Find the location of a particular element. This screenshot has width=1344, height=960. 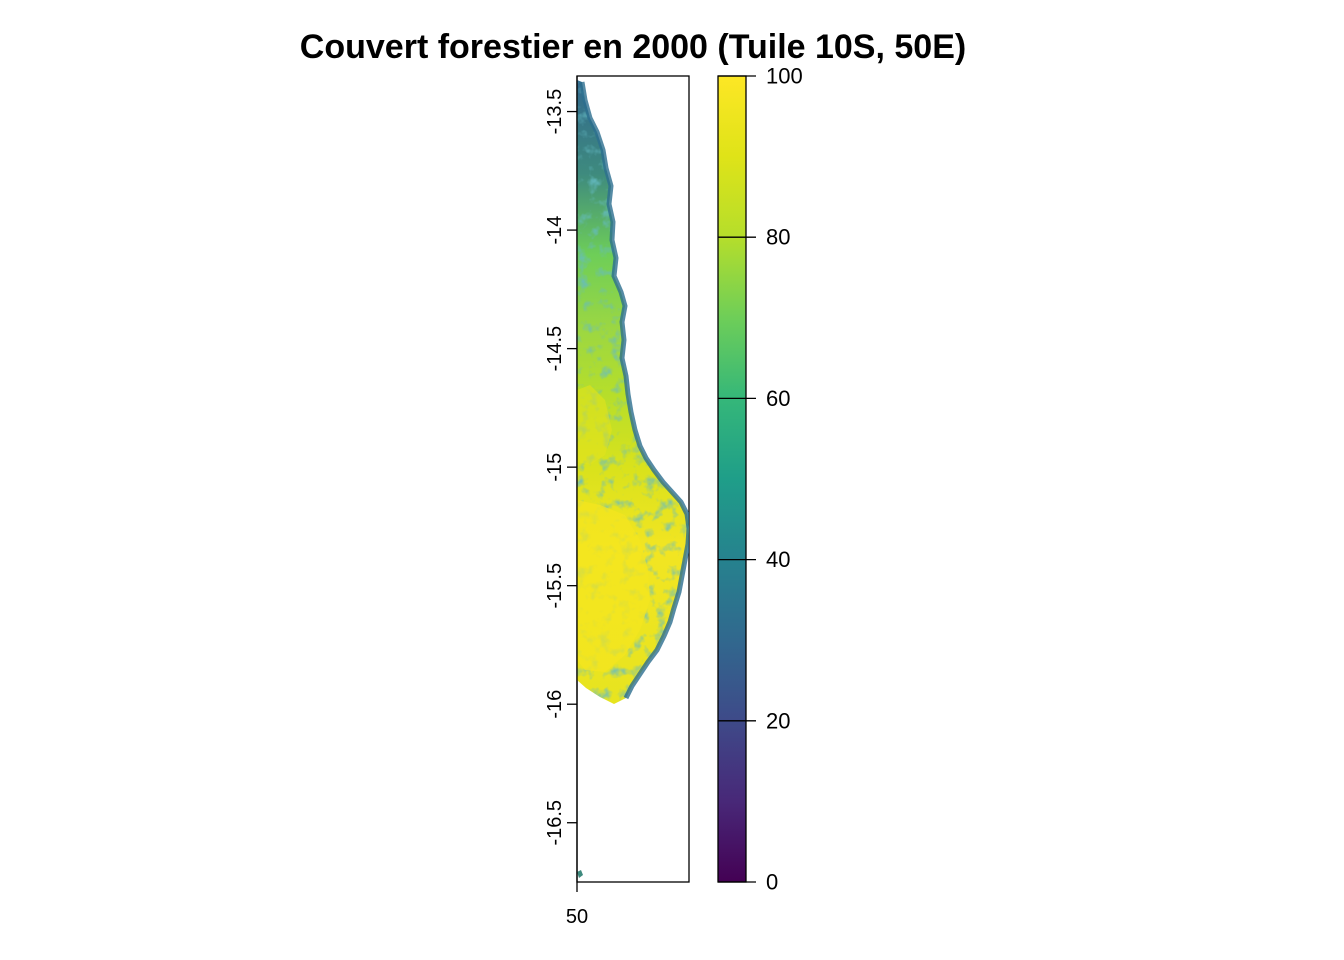

legend-tick-label: 60 is located at coordinates (778, 398).